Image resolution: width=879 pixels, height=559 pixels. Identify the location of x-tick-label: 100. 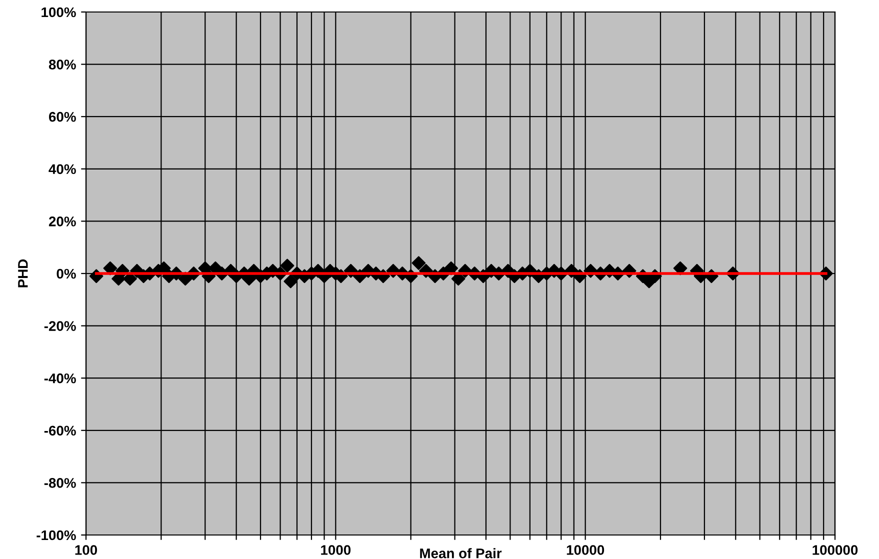
(86, 550).